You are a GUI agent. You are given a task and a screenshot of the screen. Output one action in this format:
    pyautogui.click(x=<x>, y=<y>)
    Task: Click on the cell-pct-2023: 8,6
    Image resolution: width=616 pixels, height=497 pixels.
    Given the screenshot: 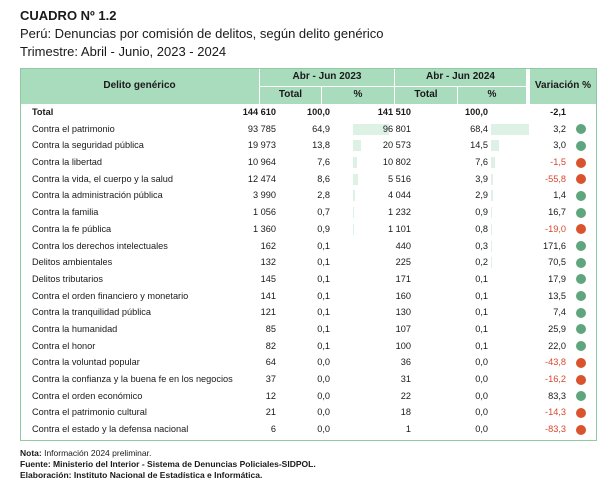 What is the action you would take?
    pyautogui.click(x=323, y=178)
    